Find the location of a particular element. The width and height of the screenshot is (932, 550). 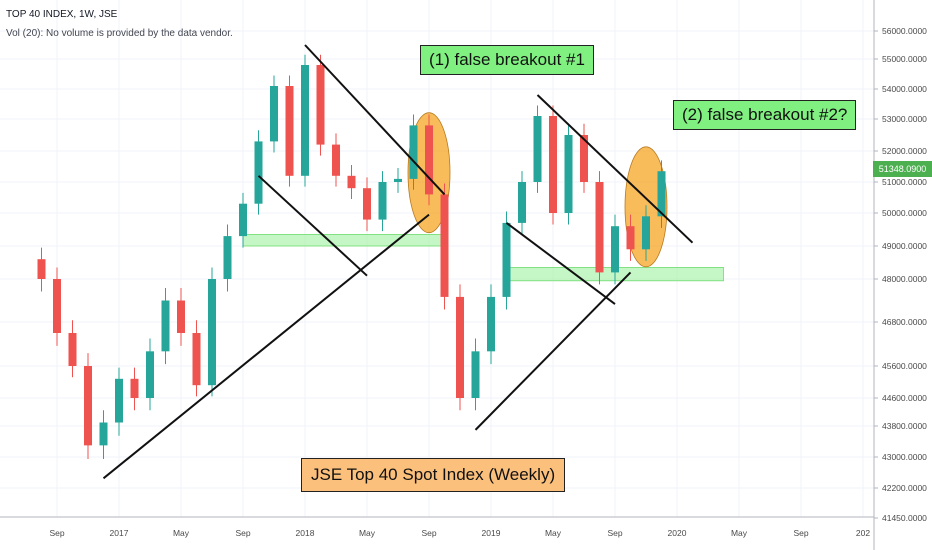

price-tick-label: 41450.0000 is located at coordinates (904, 518).